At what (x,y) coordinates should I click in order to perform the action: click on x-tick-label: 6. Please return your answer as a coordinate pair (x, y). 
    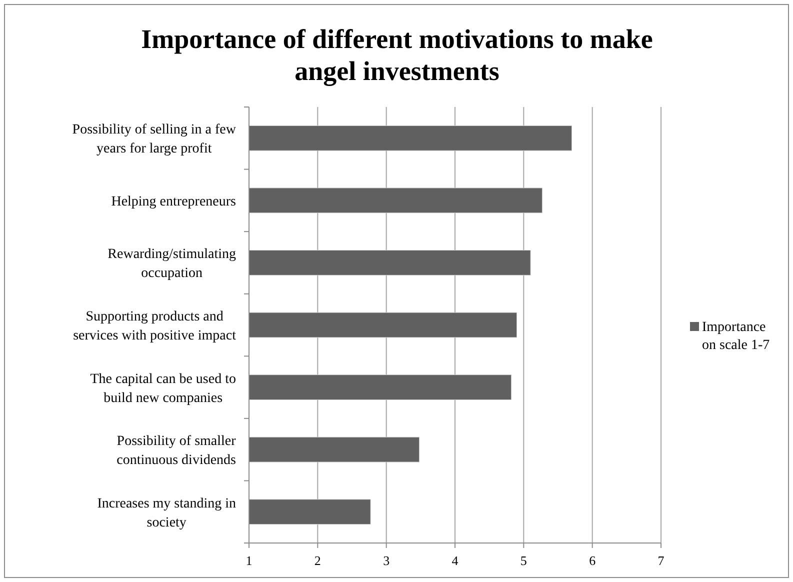
    Looking at the image, I should click on (592, 560).